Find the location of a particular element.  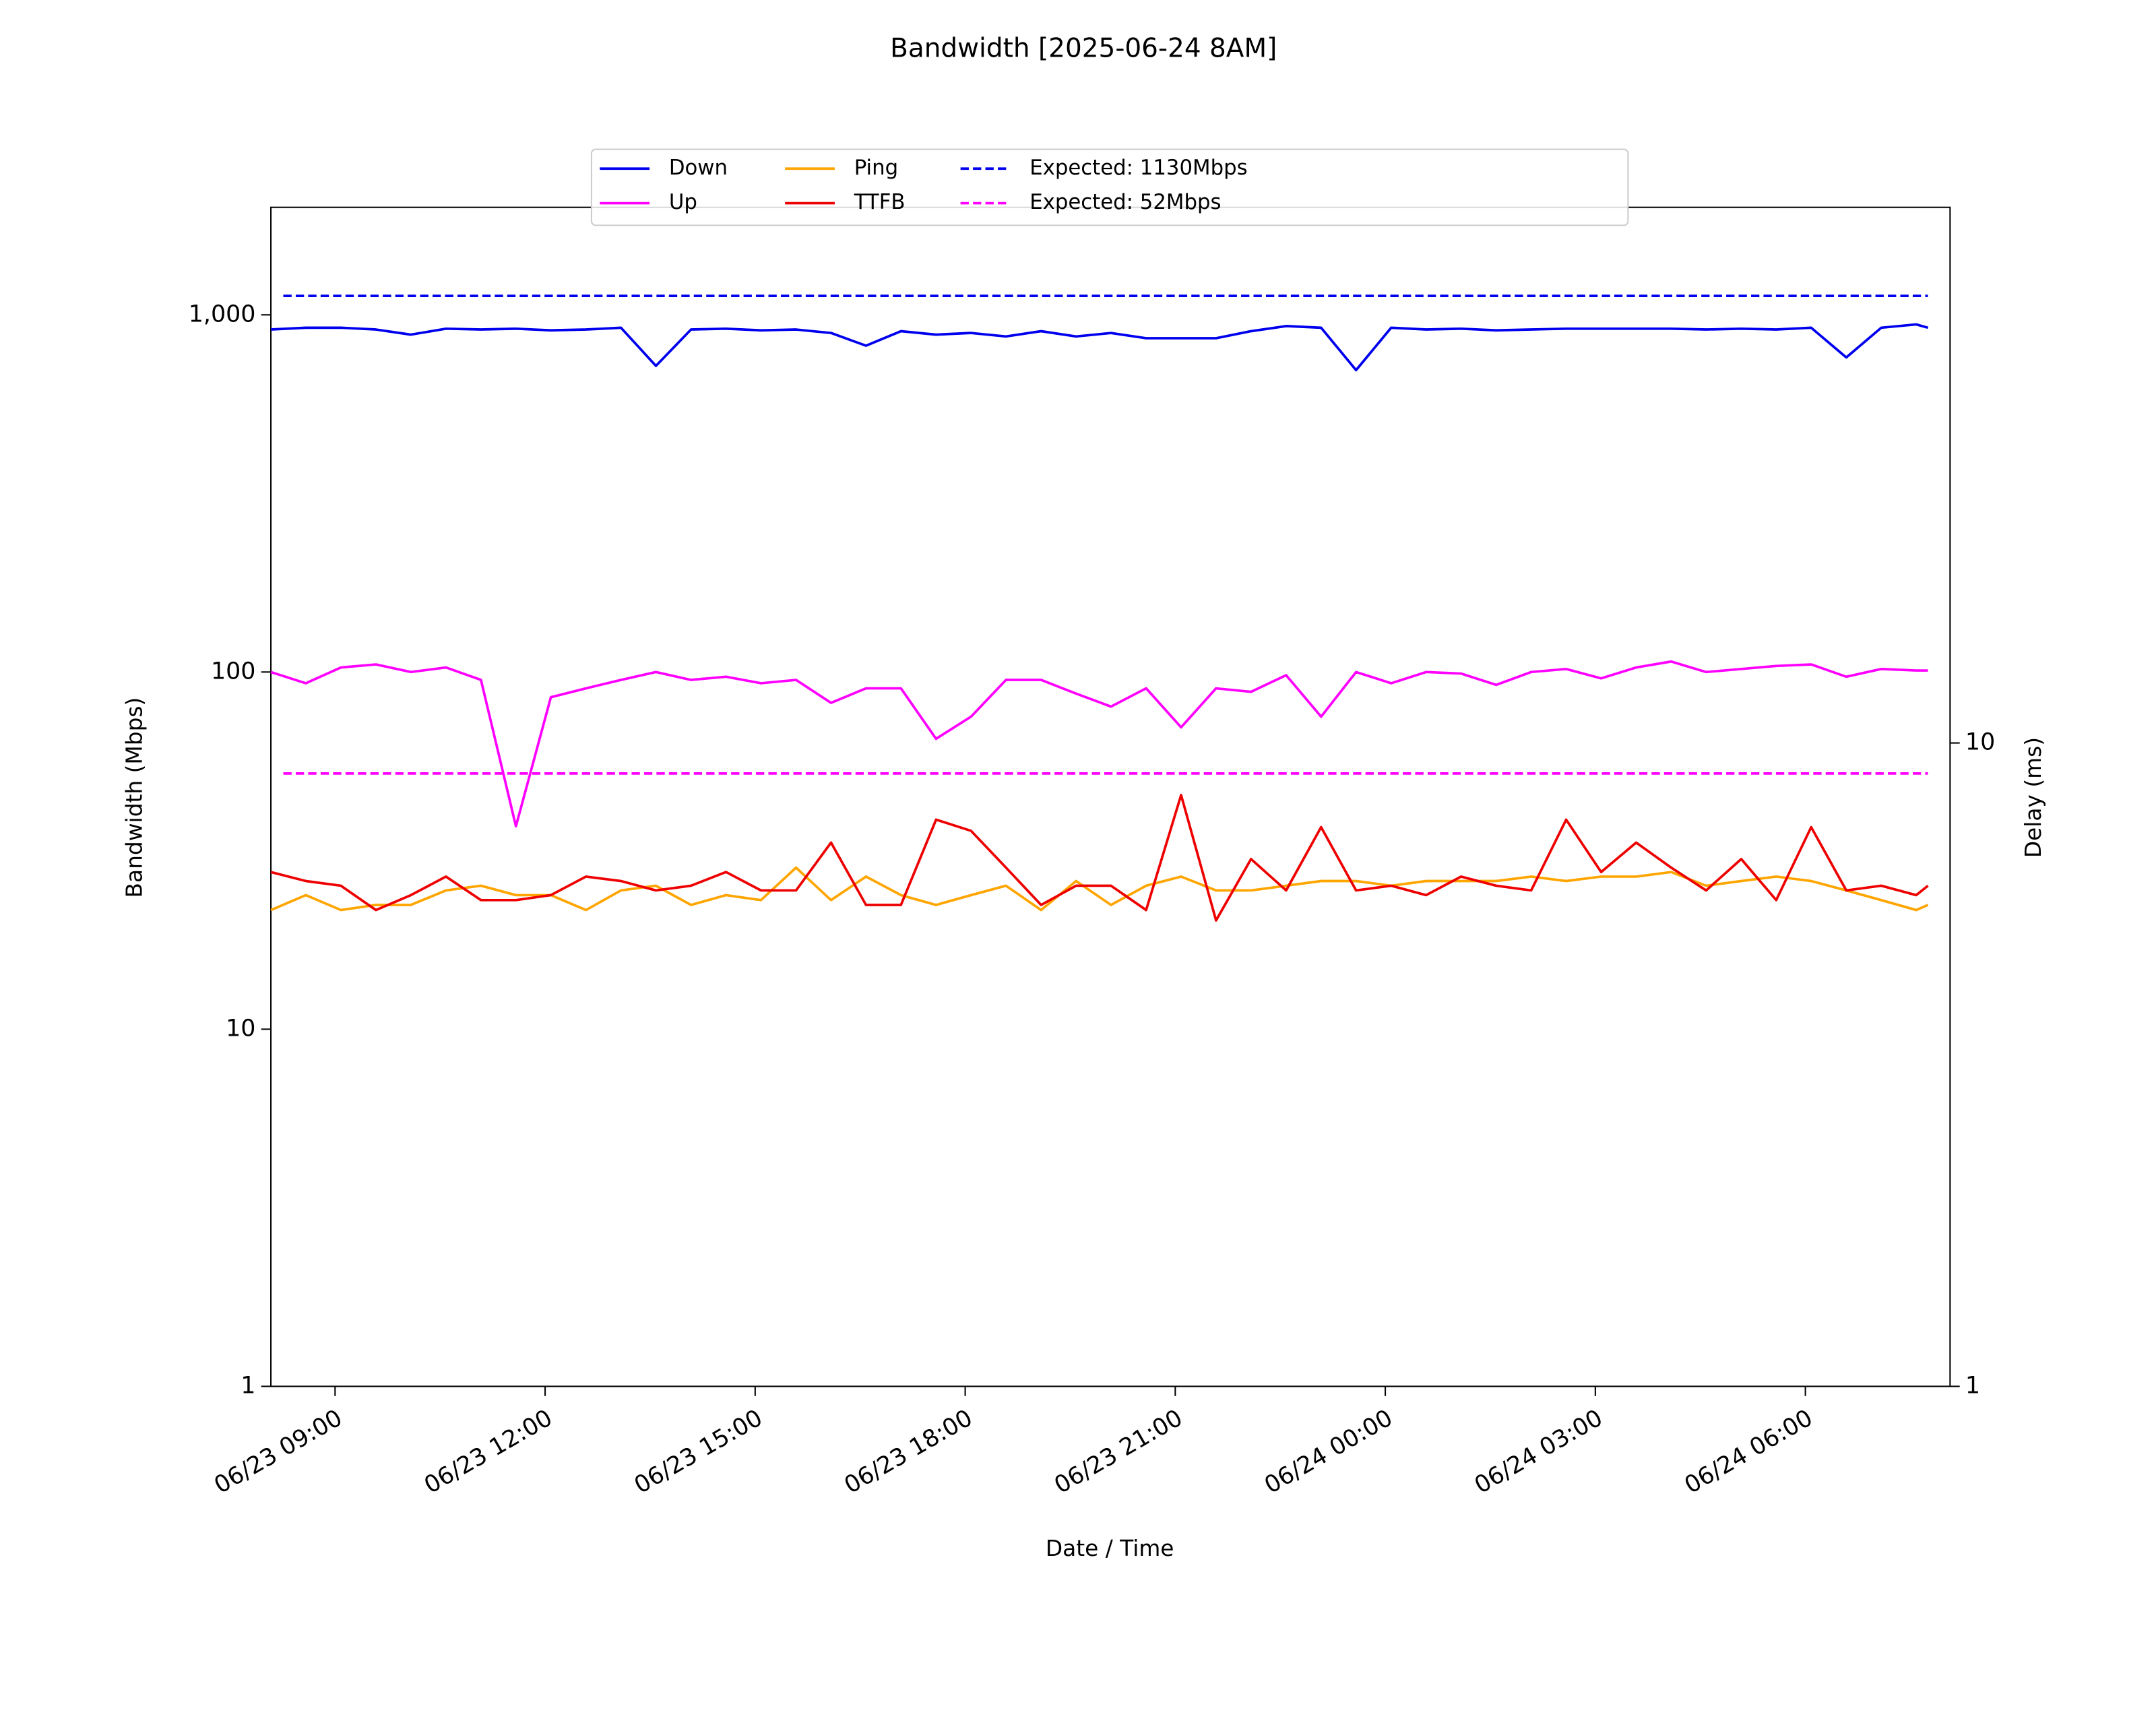

y2-tick-label: 1 is located at coordinates (1972, 1385).